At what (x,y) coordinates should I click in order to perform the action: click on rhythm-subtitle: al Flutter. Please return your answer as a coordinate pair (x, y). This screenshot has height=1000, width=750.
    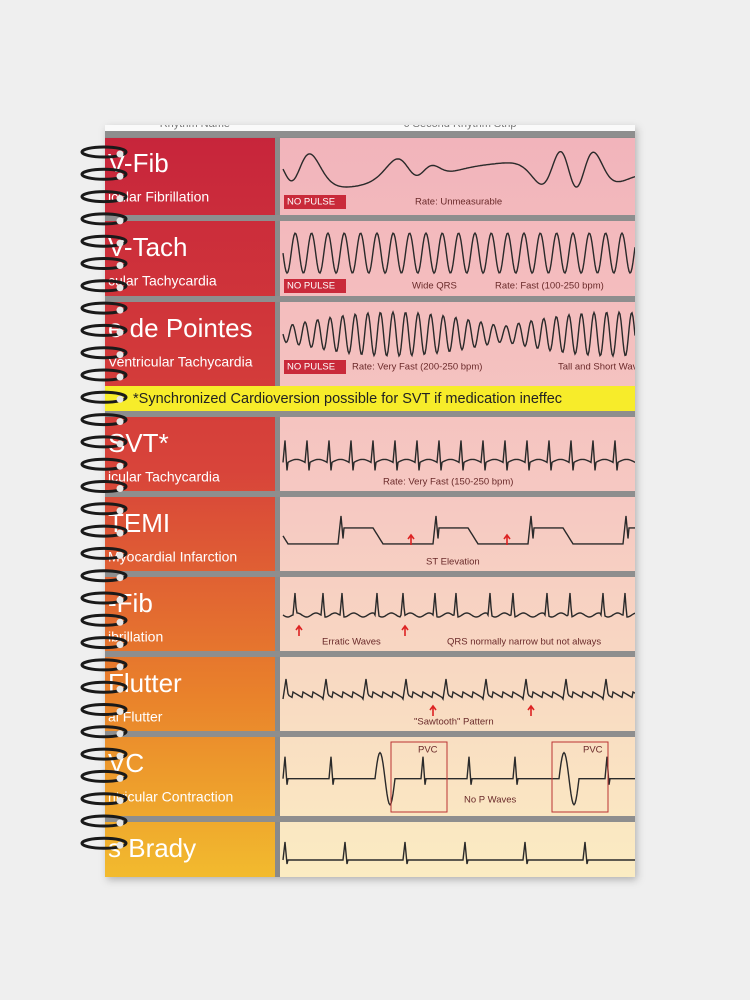
    Looking at the image, I should click on (135, 717).